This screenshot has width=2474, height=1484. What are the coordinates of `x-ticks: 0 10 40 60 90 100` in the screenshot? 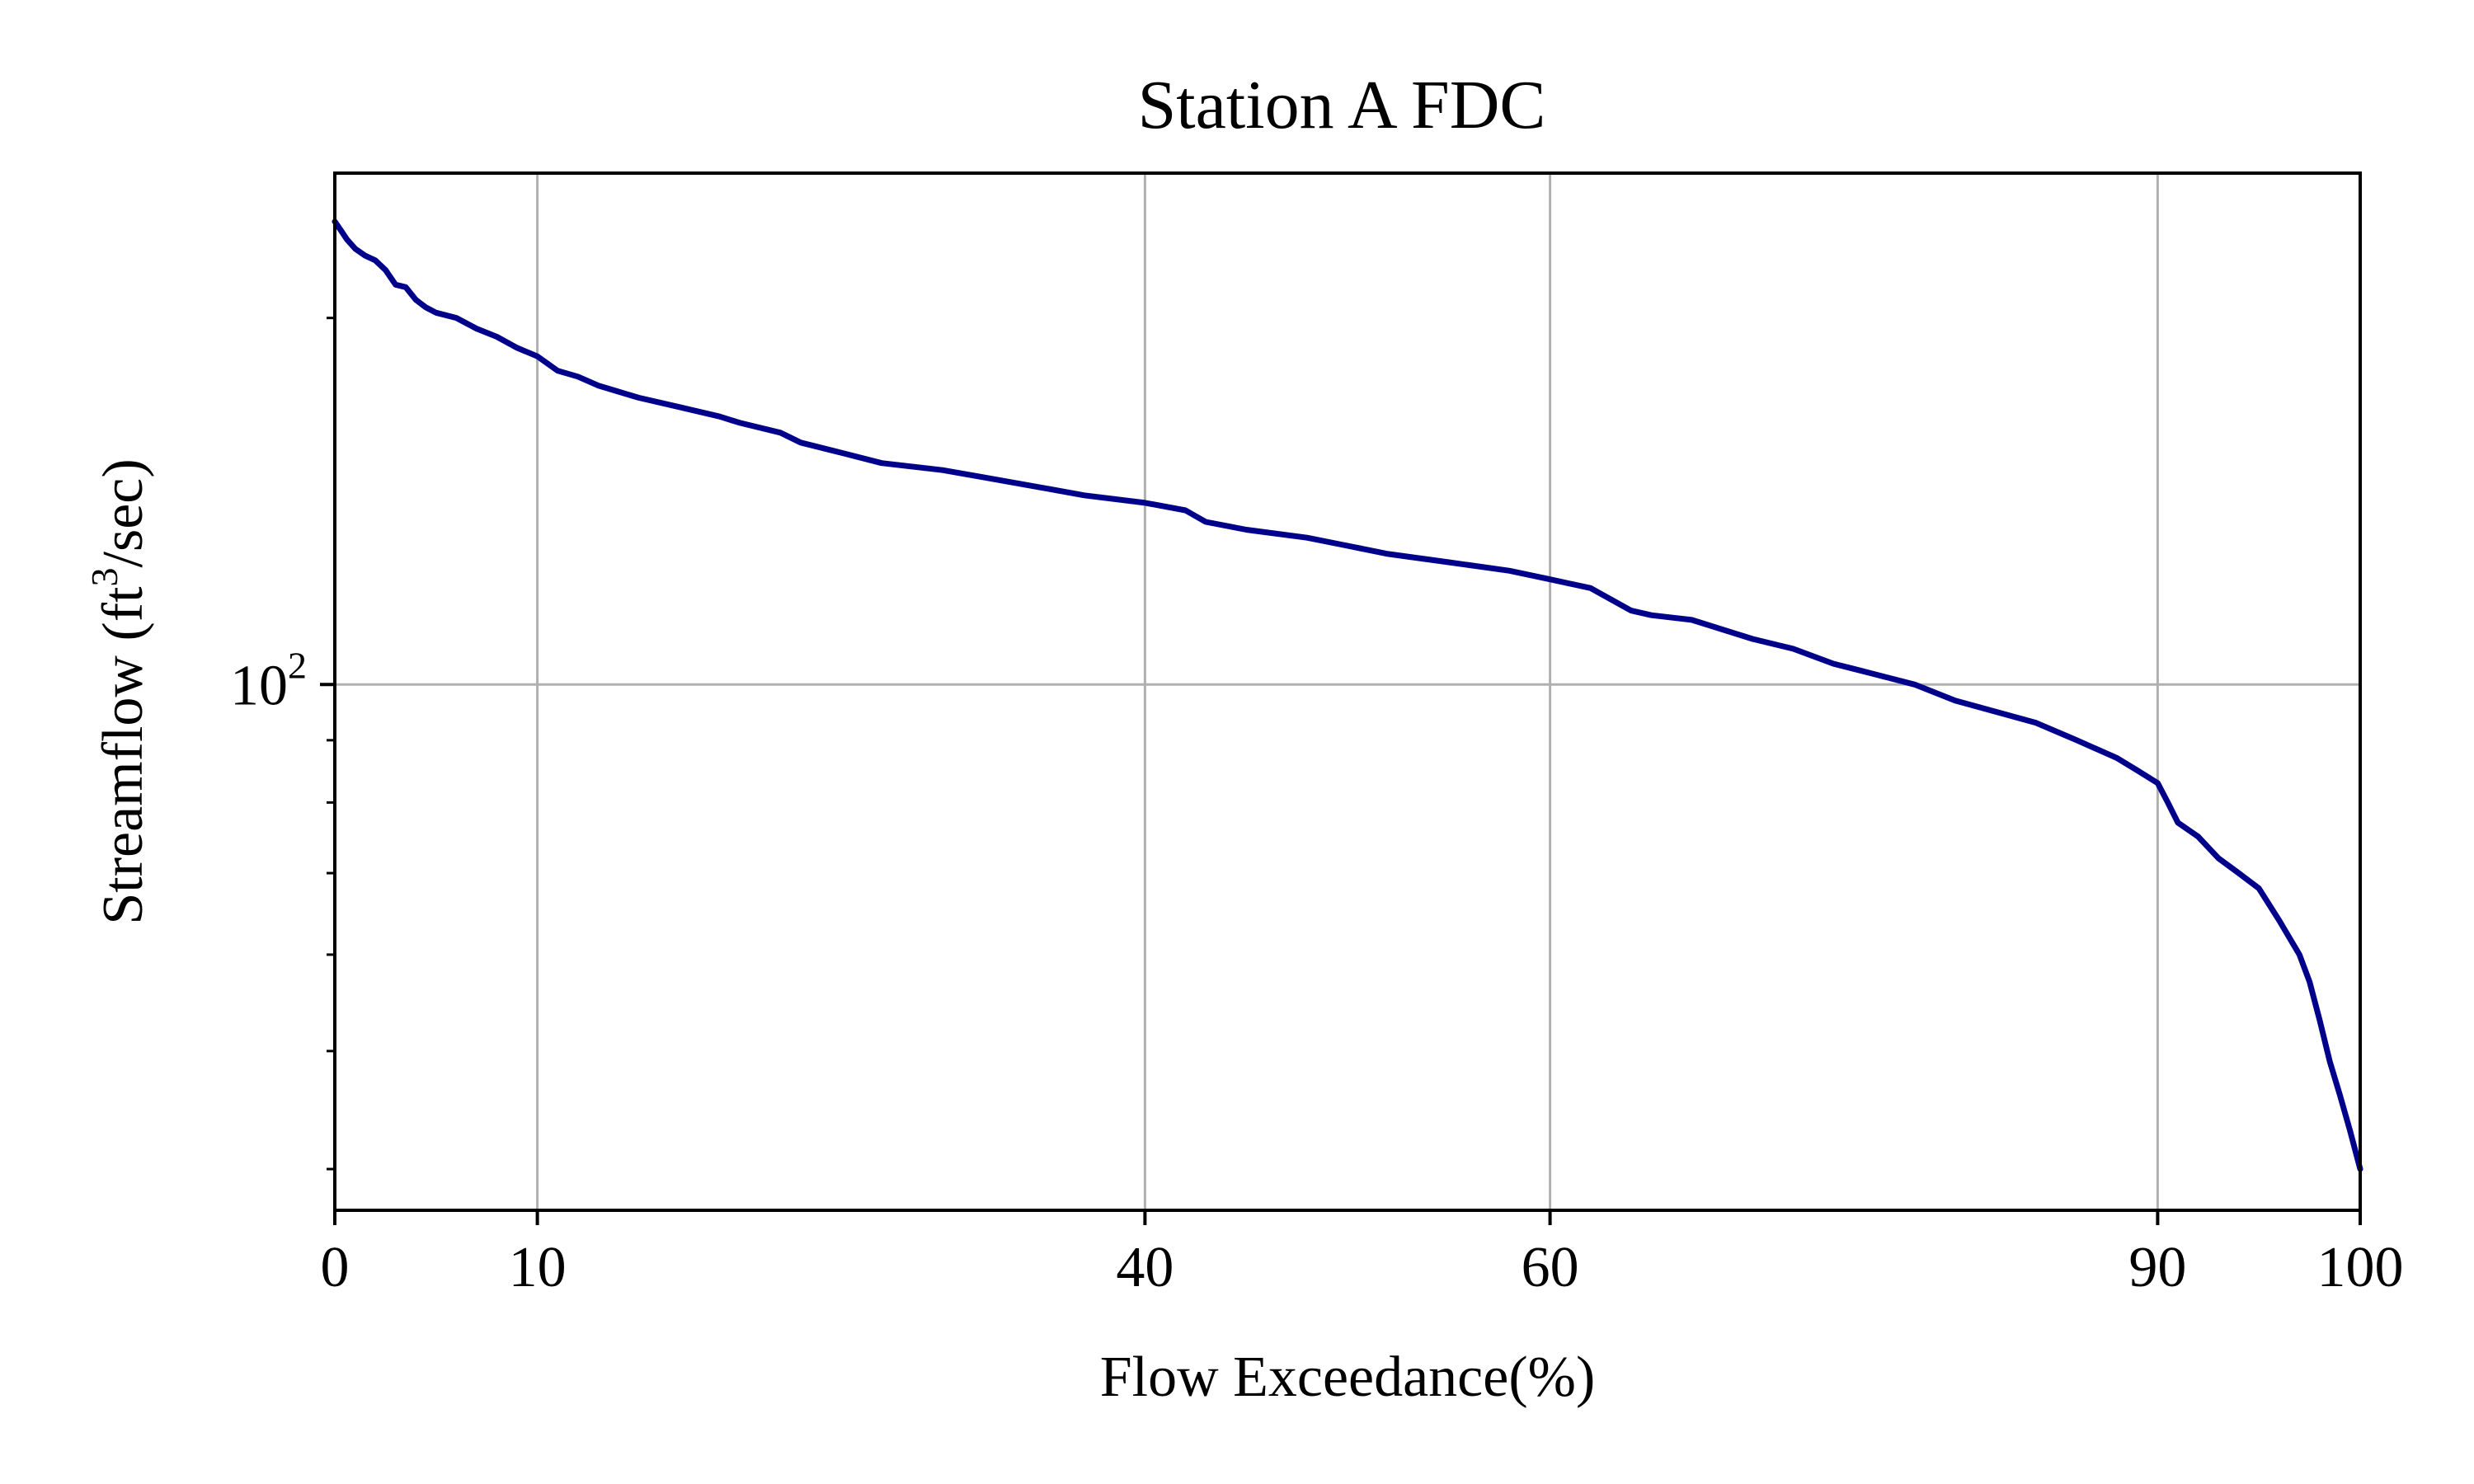 It's located at (1362, 1254).